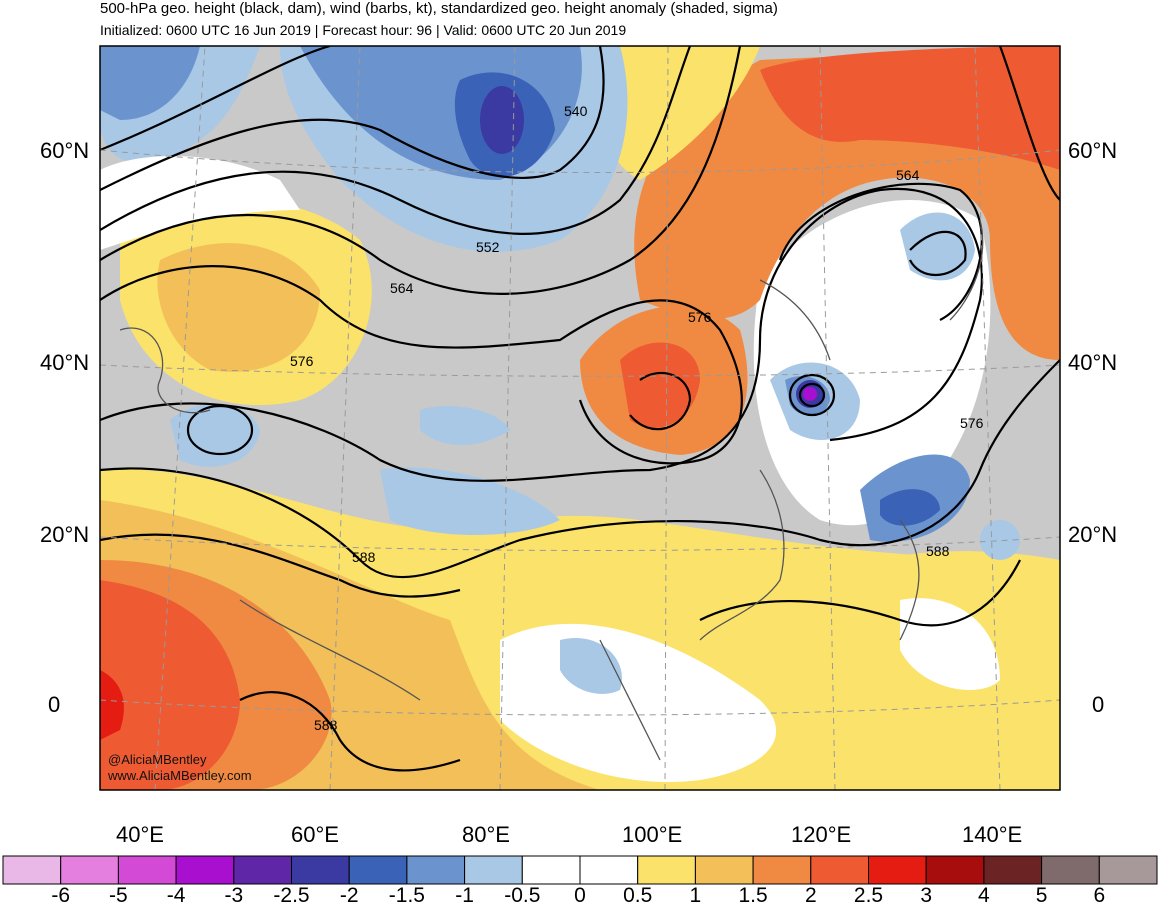  What do you see at coordinates (220, 430) in the screenshot?
I see `height-contour-med-low` at bounding box center [220, 430].